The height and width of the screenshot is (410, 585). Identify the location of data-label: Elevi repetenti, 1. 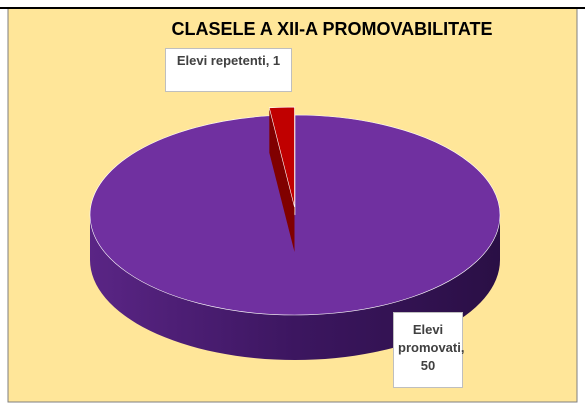
(228, 70).